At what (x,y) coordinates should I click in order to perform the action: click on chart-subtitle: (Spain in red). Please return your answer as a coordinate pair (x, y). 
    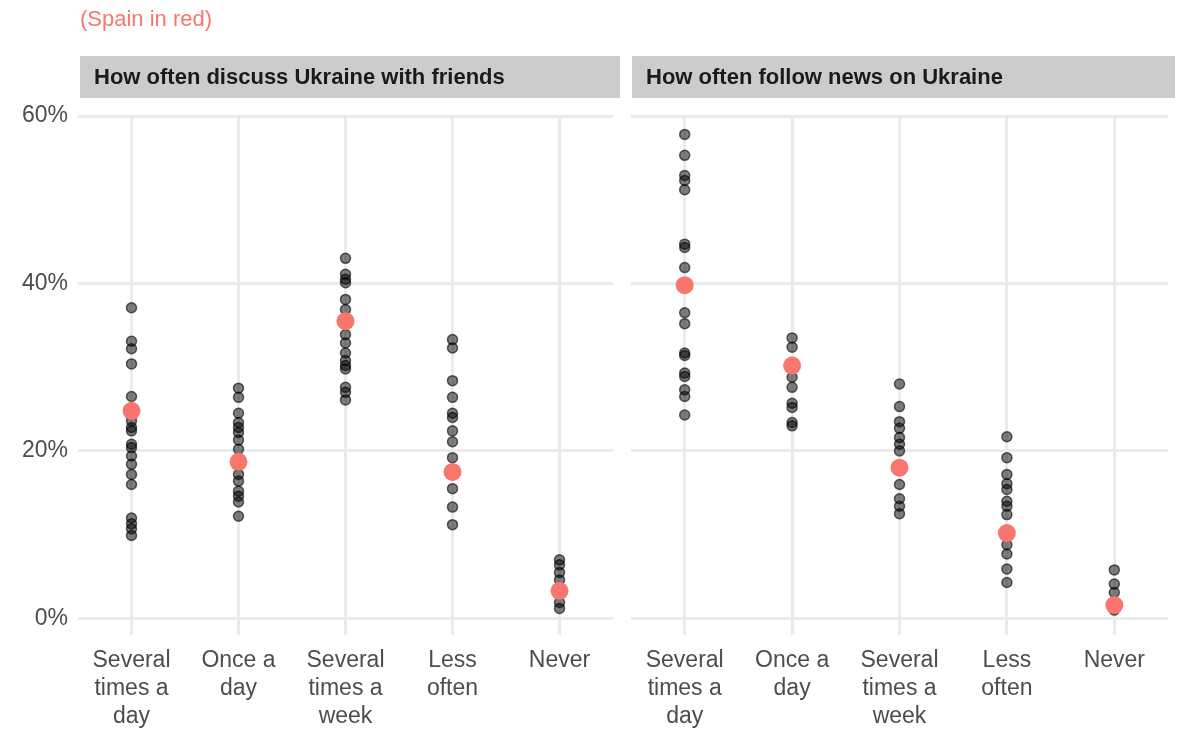
    Looking at the image, I should click on (146, 18).